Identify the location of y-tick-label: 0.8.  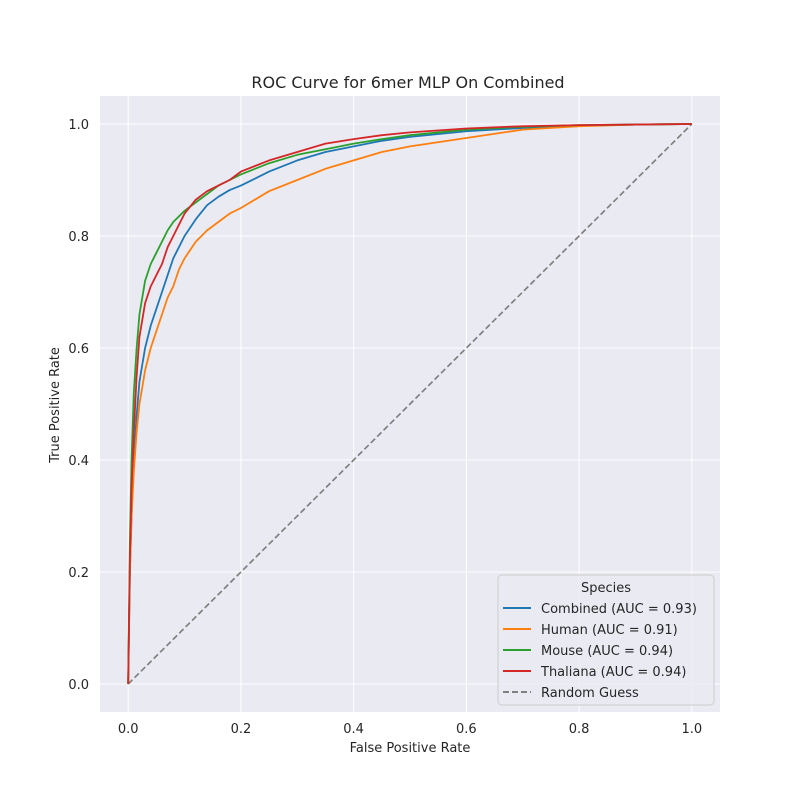
(78, 237).